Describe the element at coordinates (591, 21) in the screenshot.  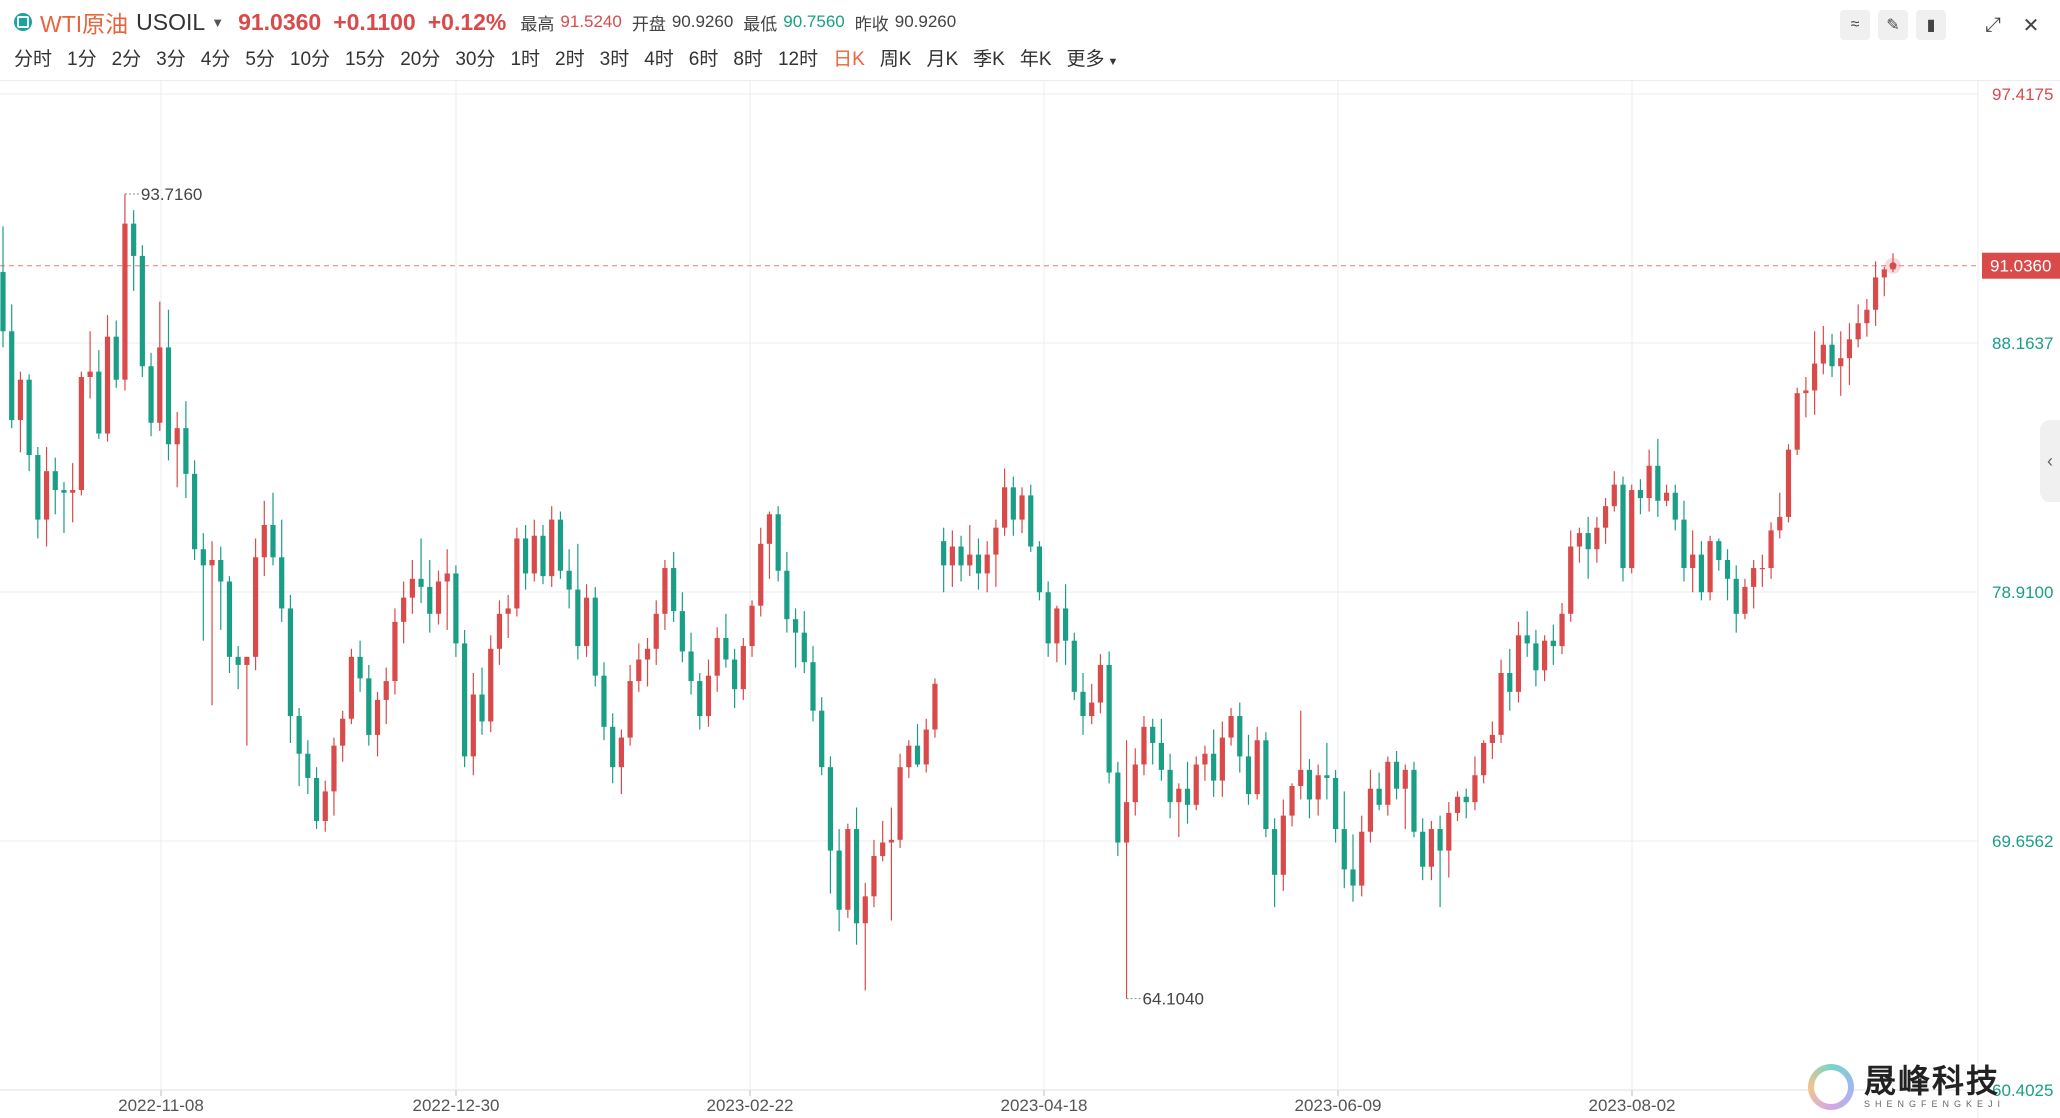
I see `stat-value: 91.5240` at that location.